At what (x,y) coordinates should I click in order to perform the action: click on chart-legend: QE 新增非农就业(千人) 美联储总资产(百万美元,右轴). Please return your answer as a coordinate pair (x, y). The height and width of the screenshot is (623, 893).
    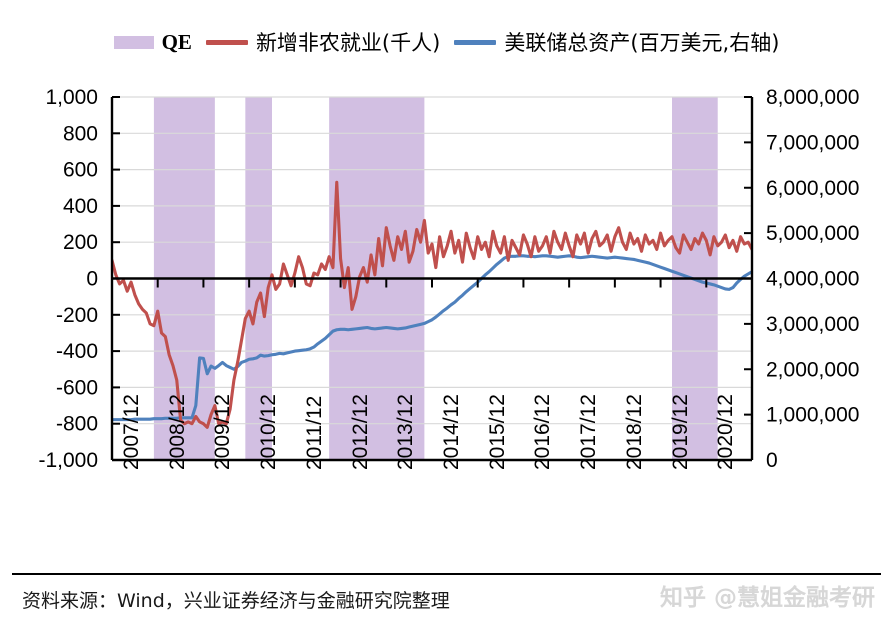
    Looking at the image, I should click on (446, 42).